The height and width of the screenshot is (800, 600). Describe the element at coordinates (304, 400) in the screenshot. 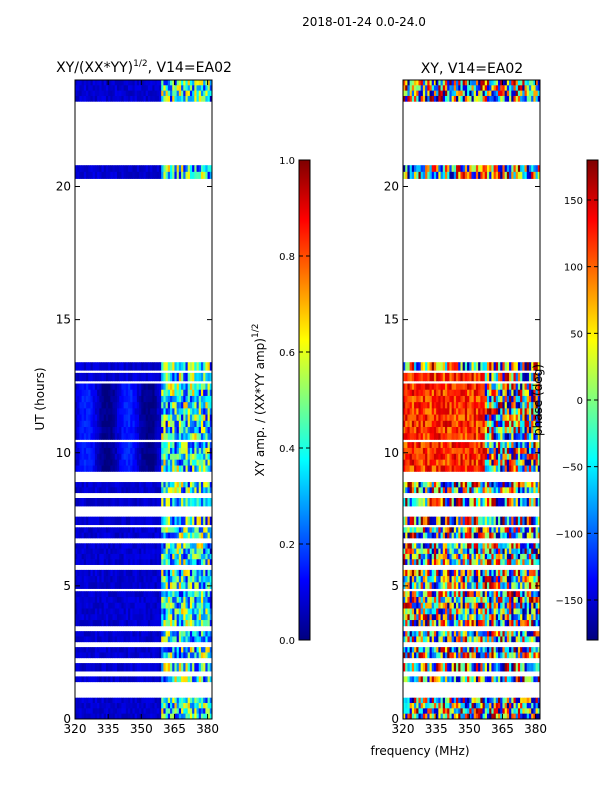

I see `left-colorbar-fill` at that location.